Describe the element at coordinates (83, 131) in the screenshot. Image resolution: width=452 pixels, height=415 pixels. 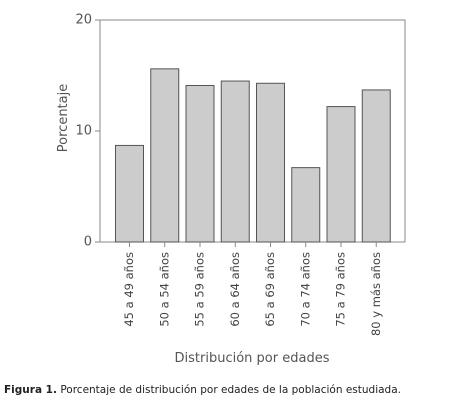
I see `y-tick-label: 10` at that location.